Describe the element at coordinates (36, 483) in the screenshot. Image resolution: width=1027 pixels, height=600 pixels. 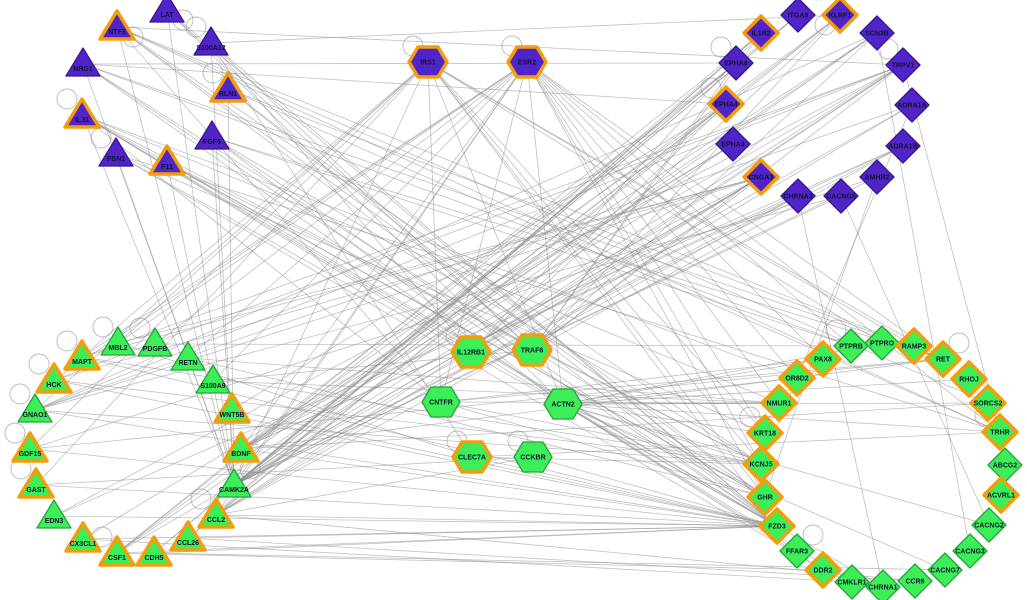
I see `node-gast: GAST` at that location.